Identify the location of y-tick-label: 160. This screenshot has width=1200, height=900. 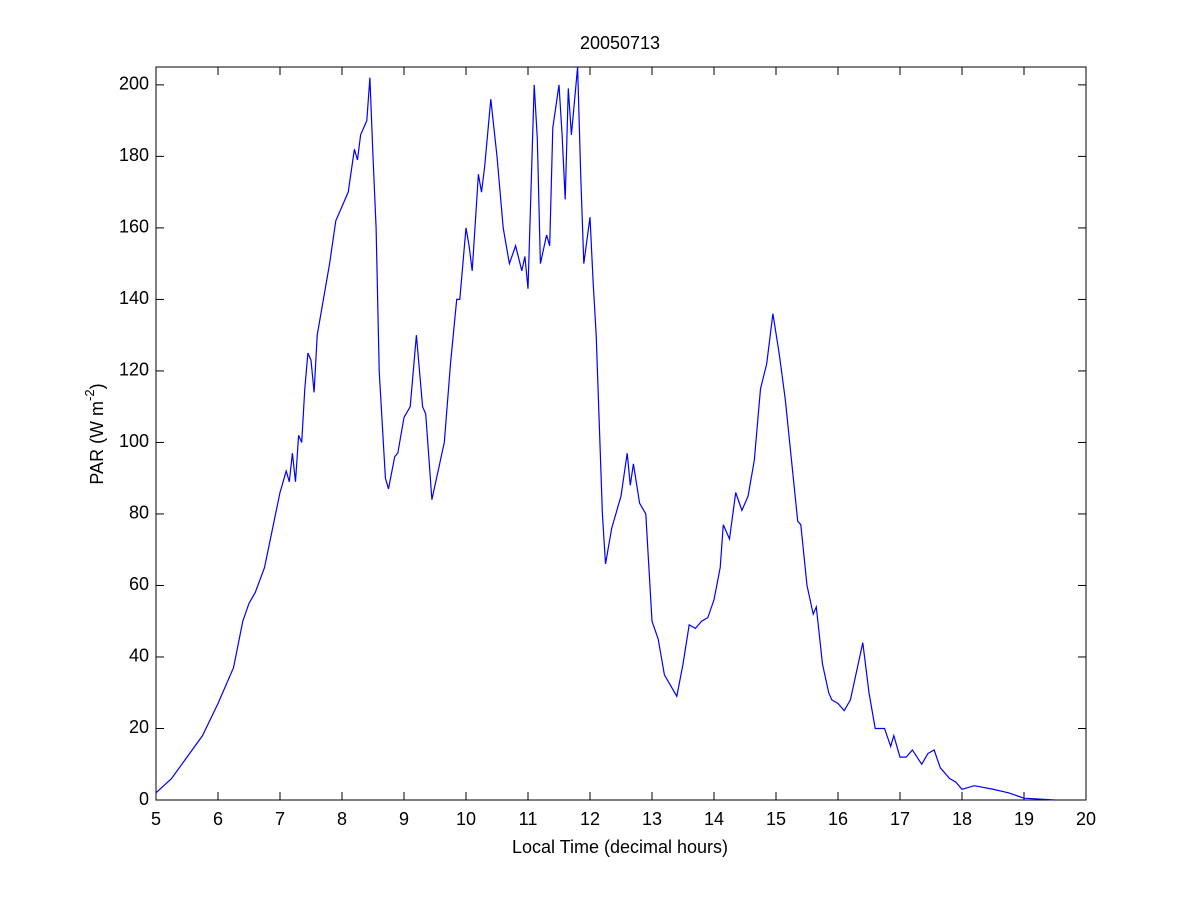
(134, 227).